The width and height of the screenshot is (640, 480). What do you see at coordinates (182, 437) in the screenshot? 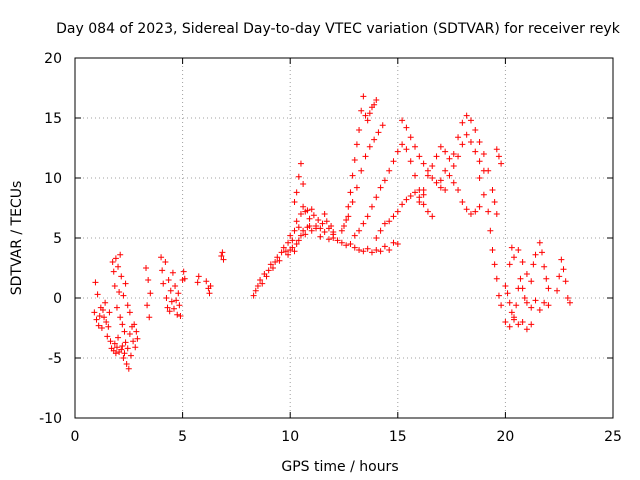
I see `x-tick-label: 5` at bounding box center [182, 437].